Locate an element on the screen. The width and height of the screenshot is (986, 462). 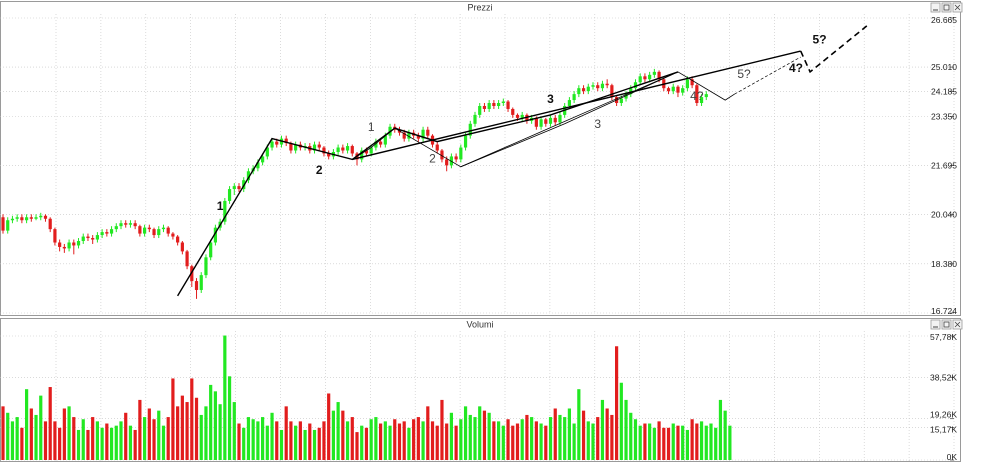
volume-minimize-button is located at coordinates (935, 324).